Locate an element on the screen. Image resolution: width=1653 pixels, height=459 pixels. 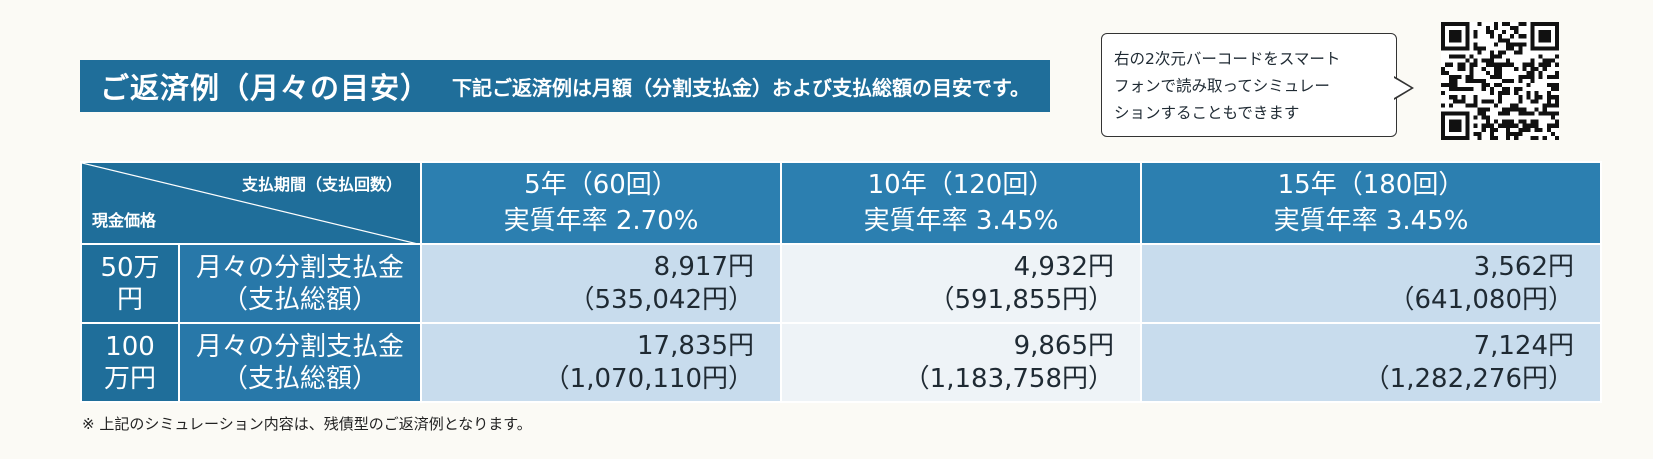
value-cell: 17,835円 （1,070,110円） is located at coordinates (601, 362).